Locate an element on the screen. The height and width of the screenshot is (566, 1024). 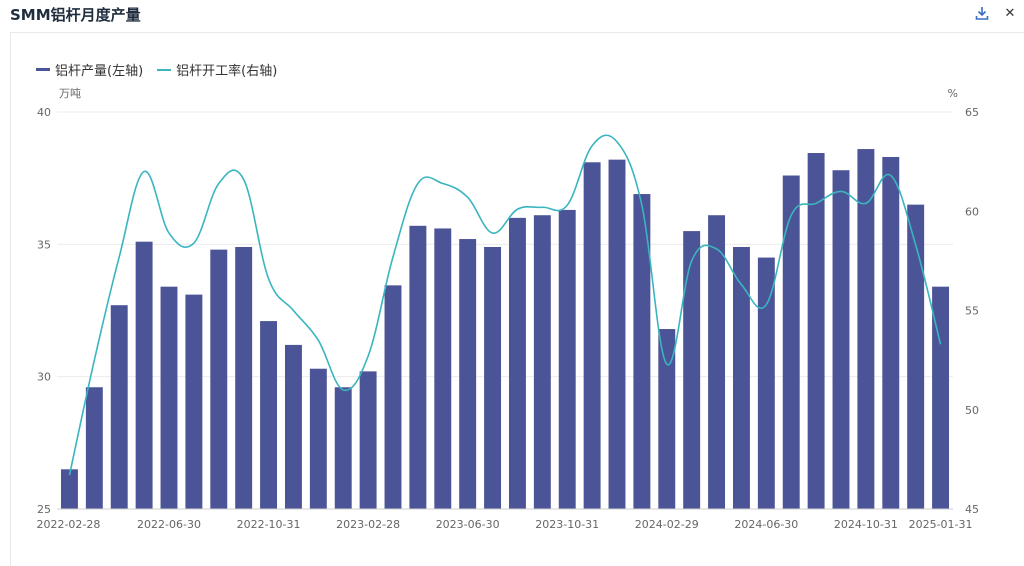
right-tick-label: 60 is located at coordinates (972, 211).